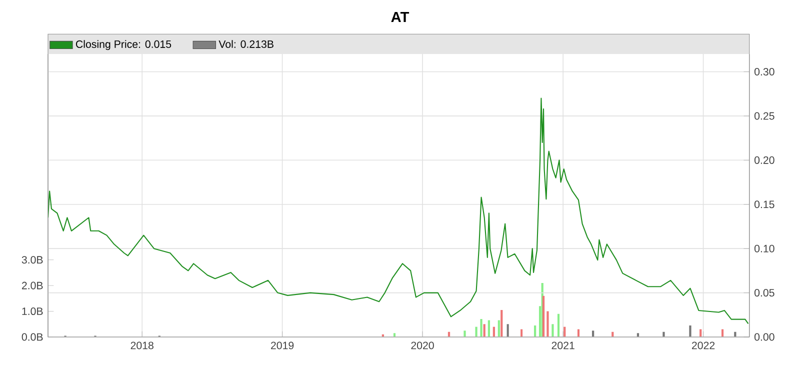 Image resolution: width=800 pixels, height=369 pixels. I want to click on x-tick-label: 2022, so click(703, 346).